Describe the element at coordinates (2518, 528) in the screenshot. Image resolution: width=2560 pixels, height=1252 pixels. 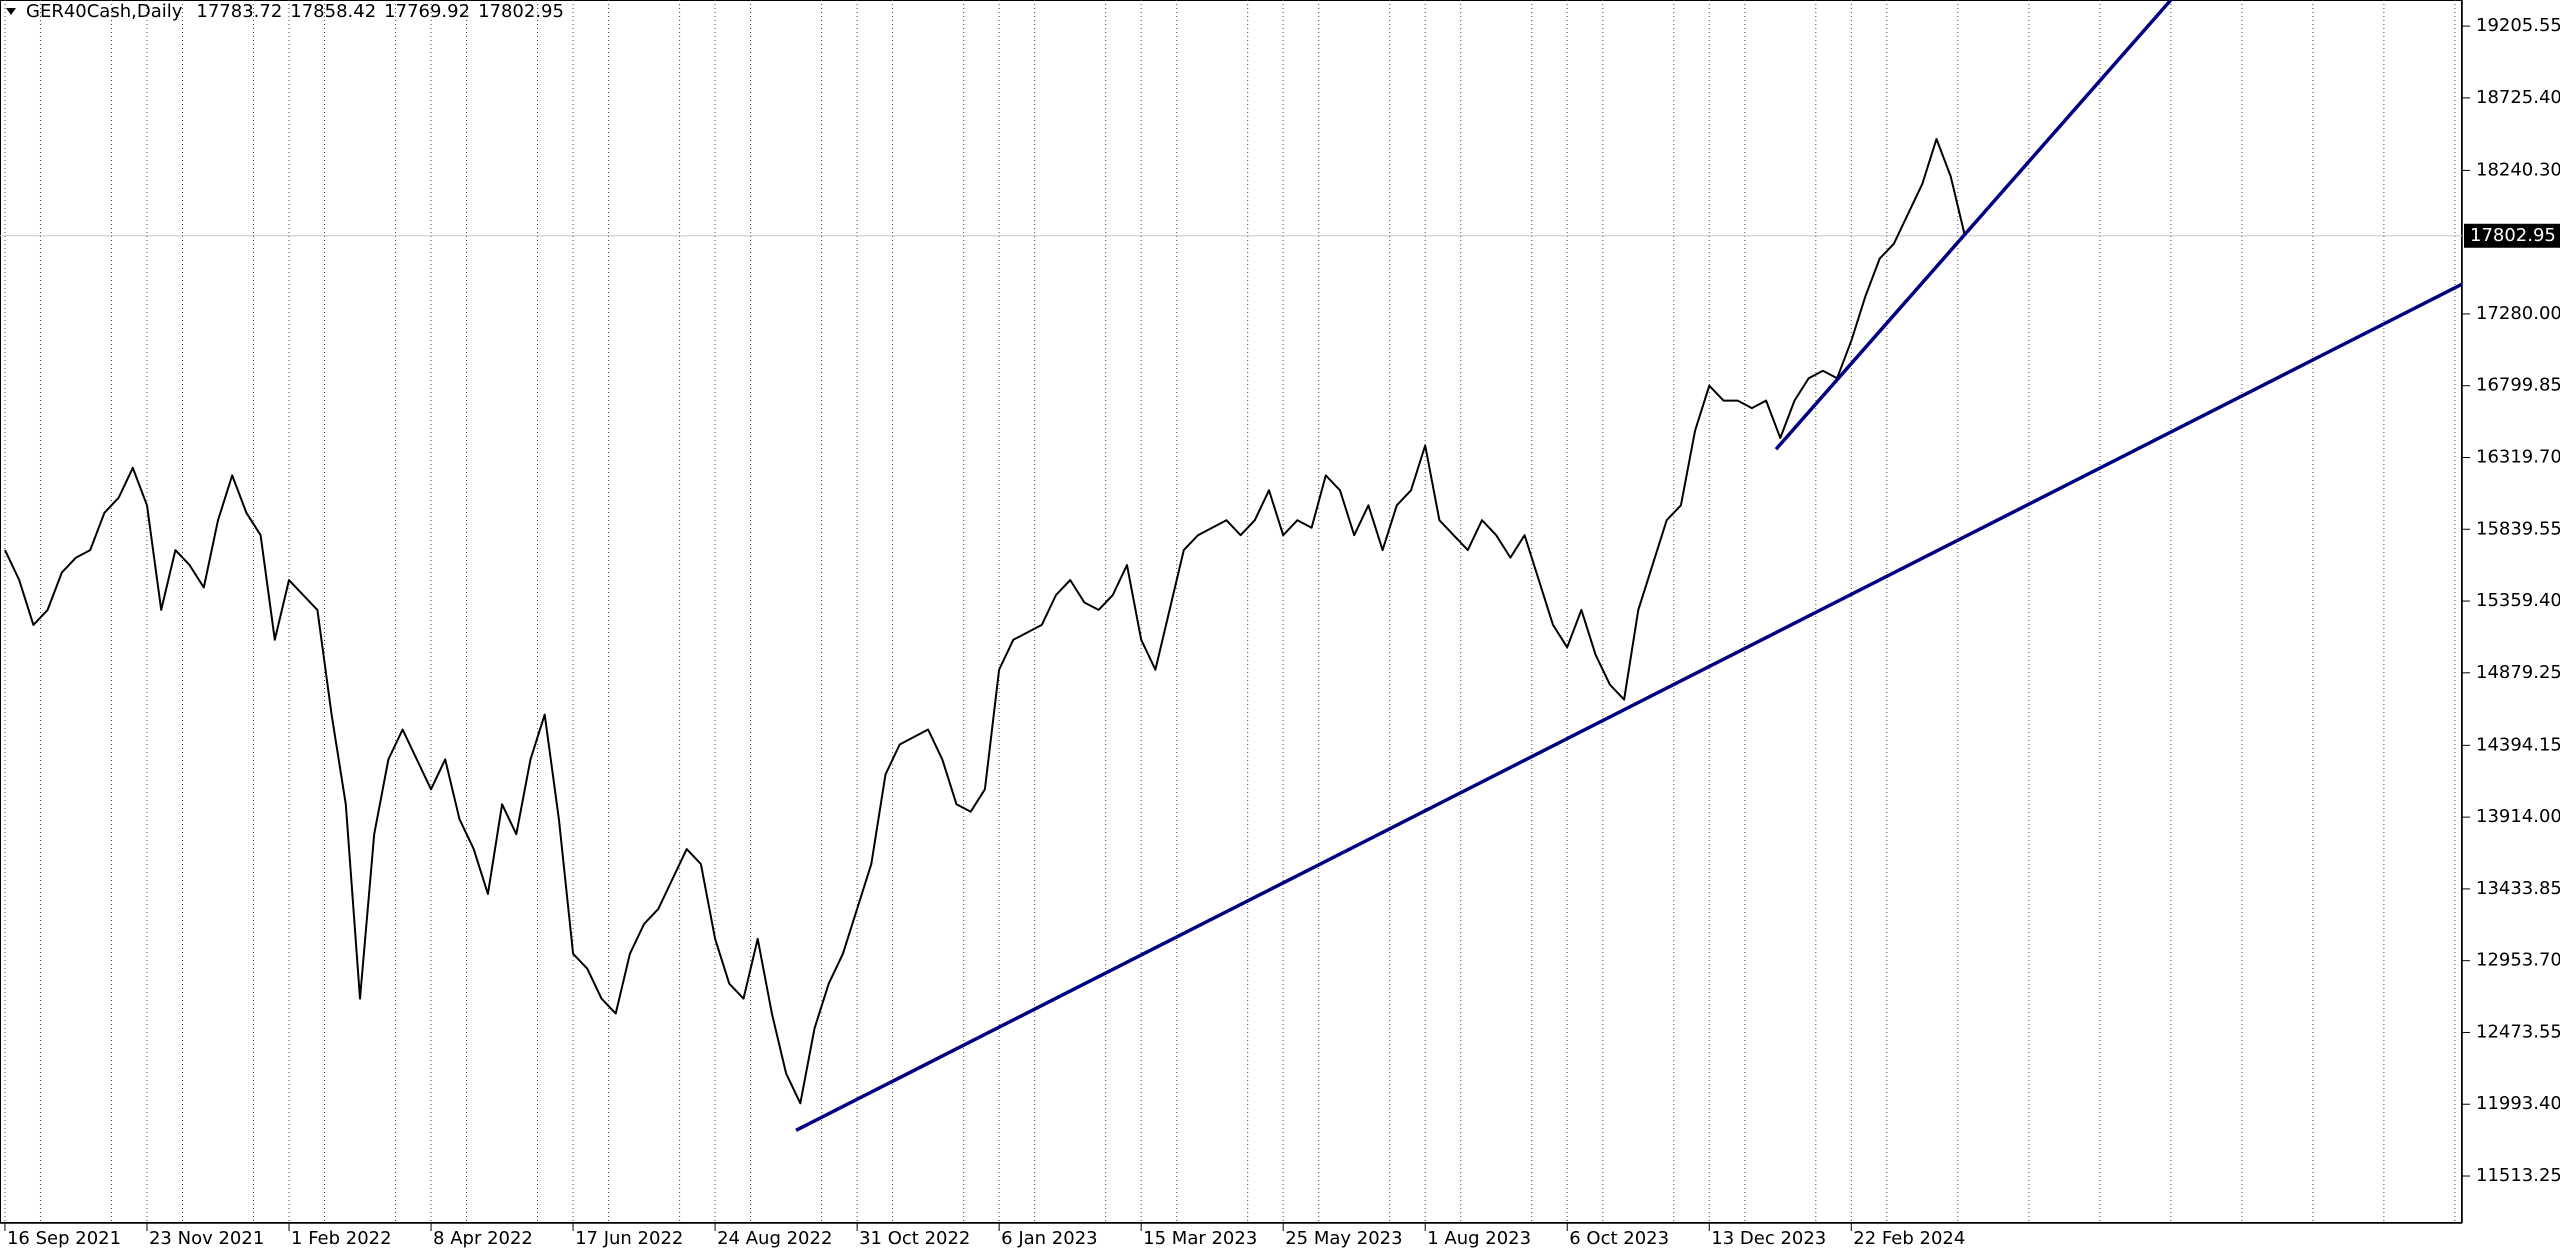
I see `y-tick-label: 15839.55` at that location.